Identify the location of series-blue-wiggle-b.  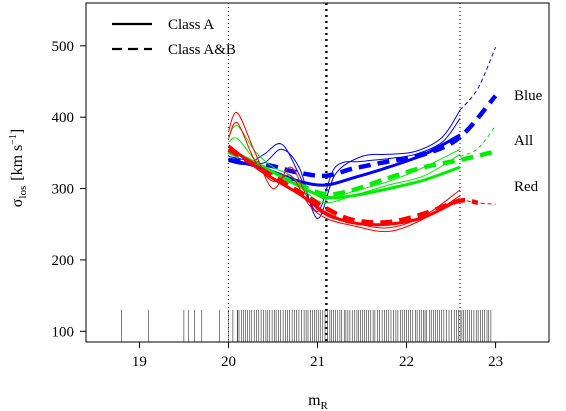
(344, 164).